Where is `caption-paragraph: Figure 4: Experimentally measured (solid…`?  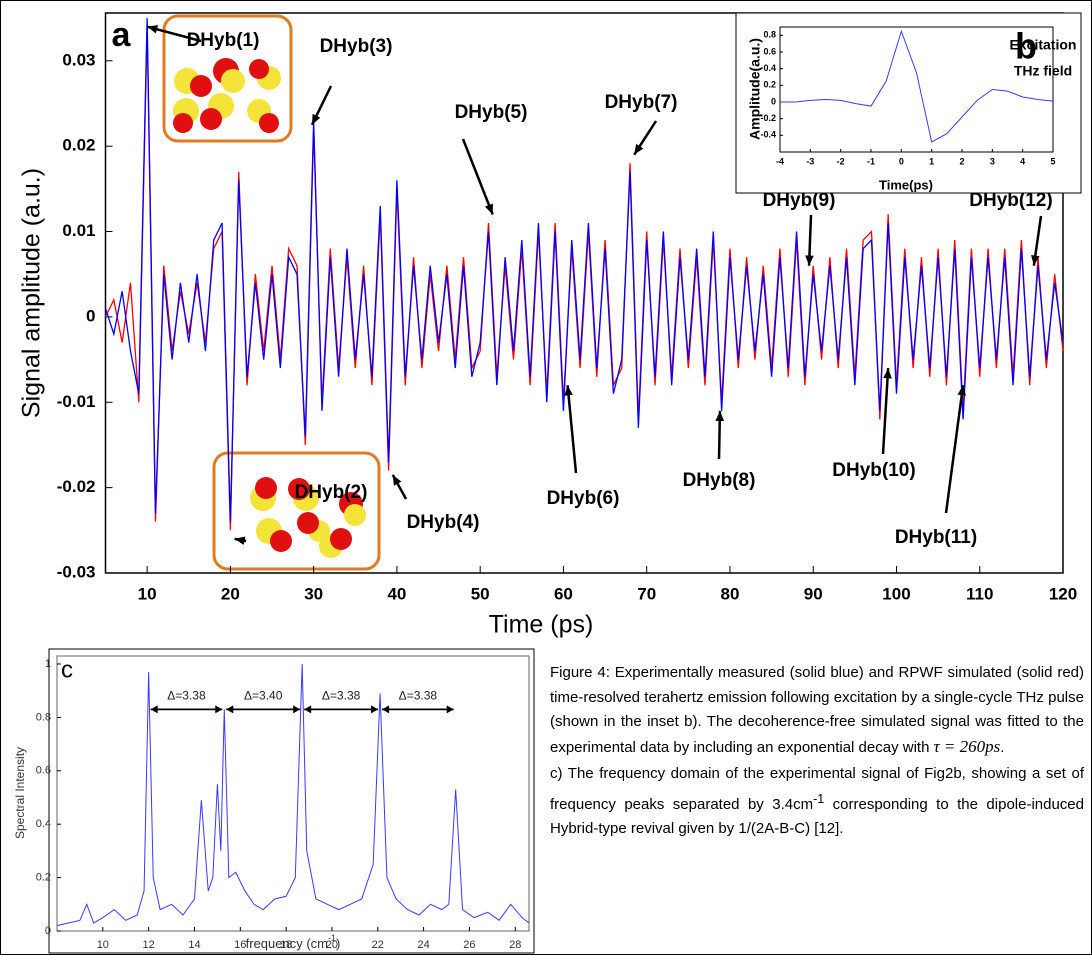
caption-paragraph: Figure 4: Experimentally measured (solid… is located at coordinates (817, 710).